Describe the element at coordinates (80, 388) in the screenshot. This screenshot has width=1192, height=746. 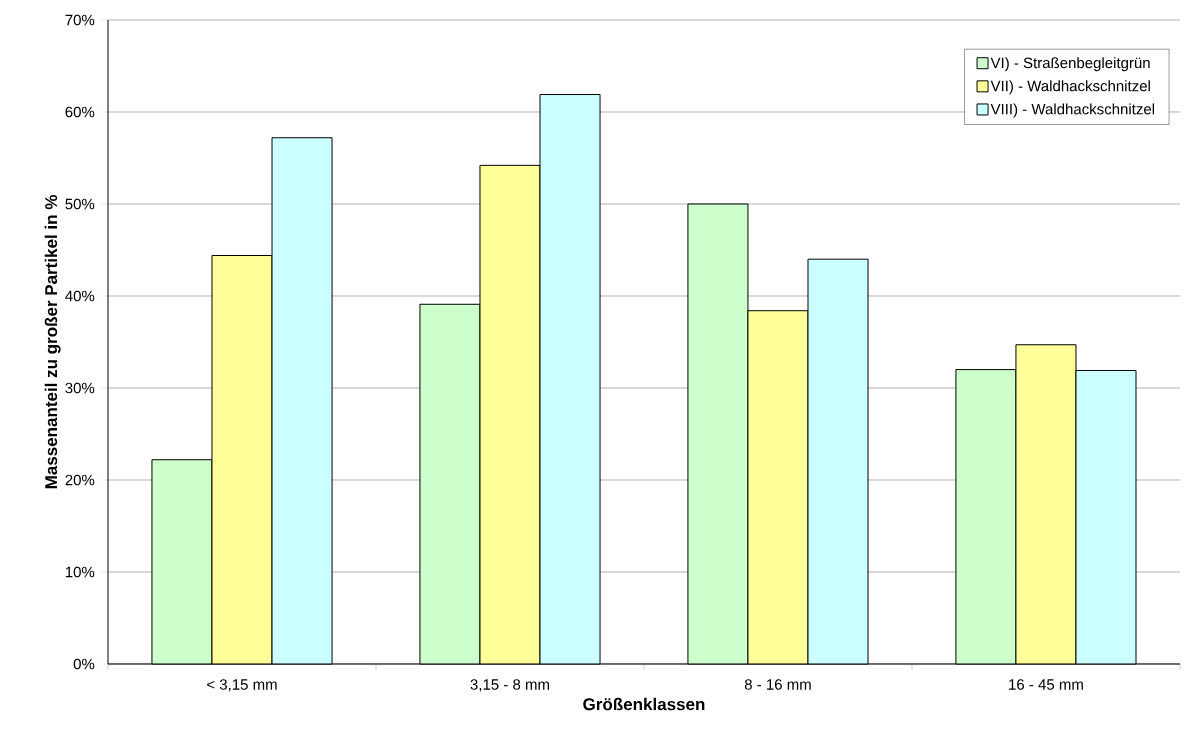
I see `y-tick-label: 30%` at that location.